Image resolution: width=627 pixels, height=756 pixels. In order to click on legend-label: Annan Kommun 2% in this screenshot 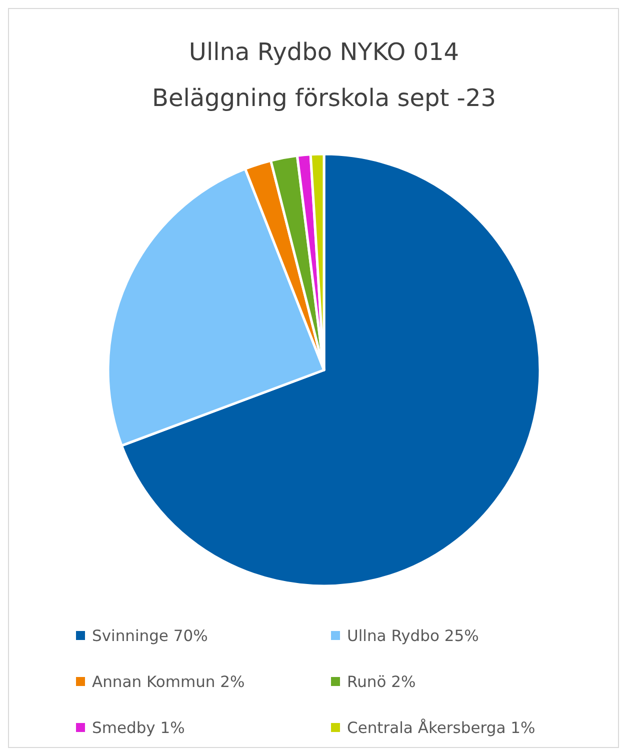, I will do `click(168, 682)`.